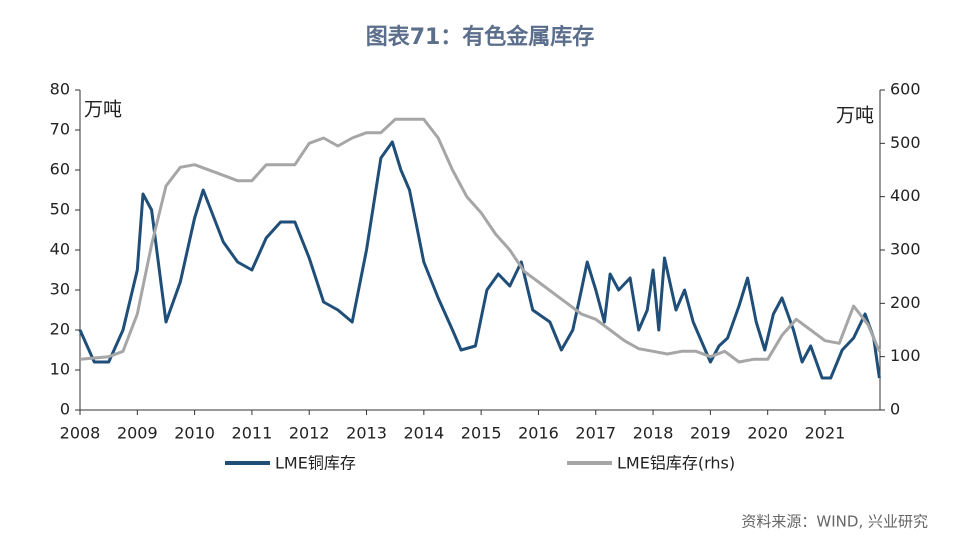 The height and width of the screenshot is (550, 960). Describe the element at coordinates (60, 249) in the screenshot. I see `y-tick-label: 40` at that location.